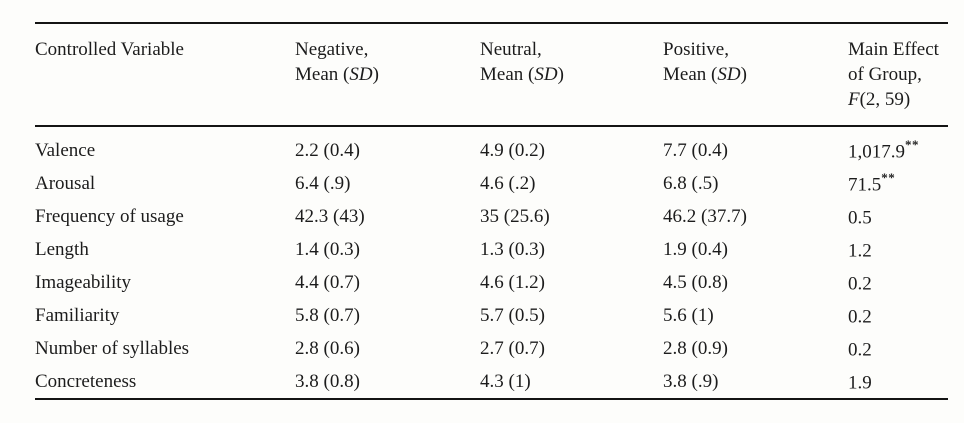 This screenshot has width=964, height=423. Describe the element at coordinates (705, 216) in the screenshot. I see `positive-cell: 46.2 (37.7)` at that location.